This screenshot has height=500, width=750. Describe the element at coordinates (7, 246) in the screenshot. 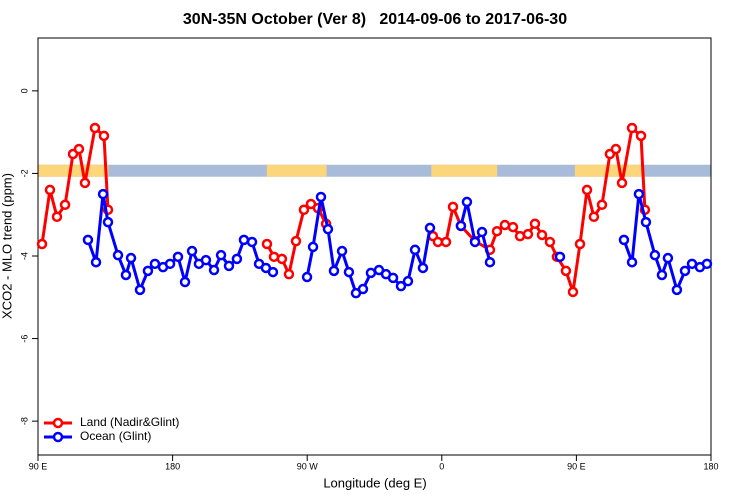

I see `y-axis-label: XCO2 - MLO trend (ppm)` at that location.